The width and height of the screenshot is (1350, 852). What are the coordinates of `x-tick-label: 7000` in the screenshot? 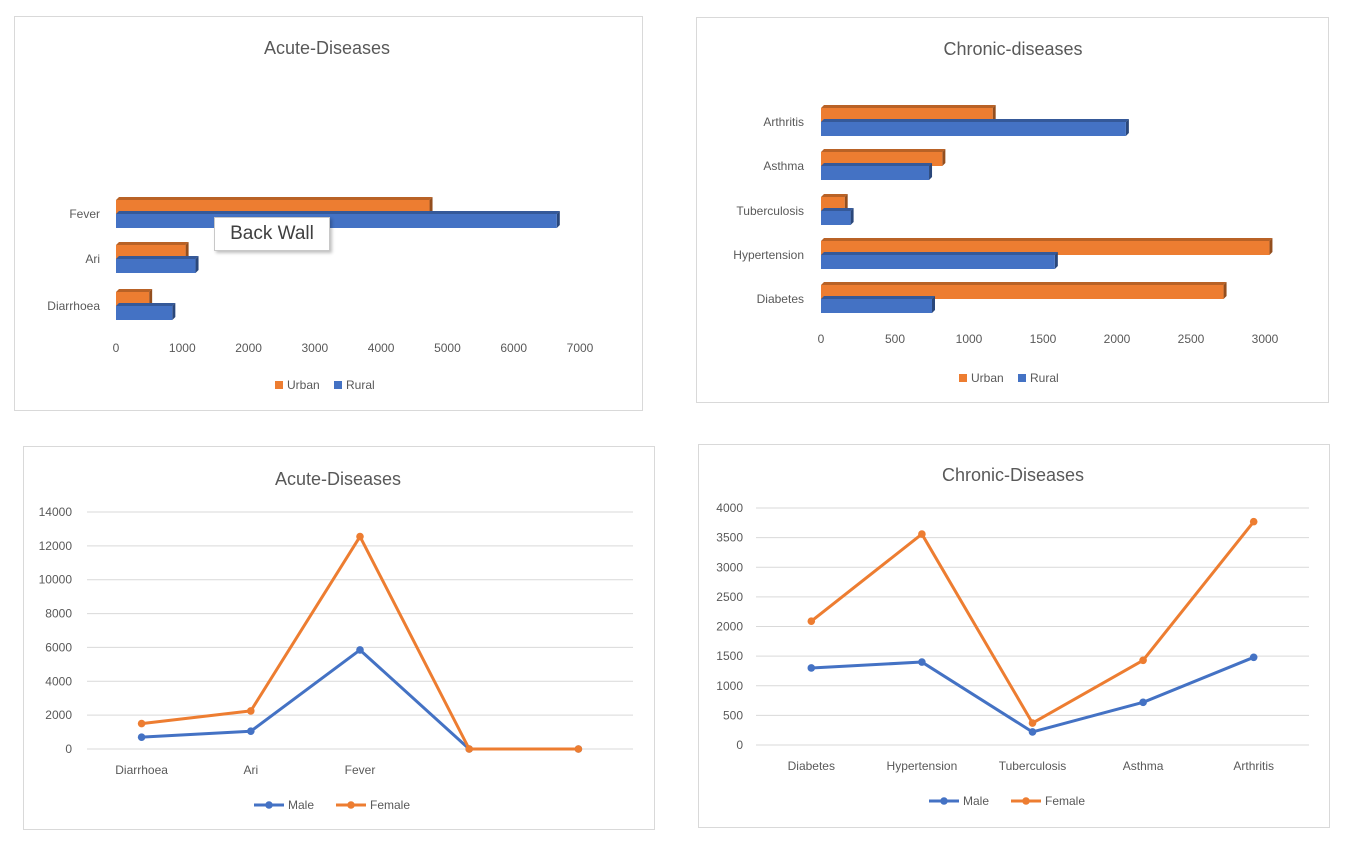 It's located at (580, 348).